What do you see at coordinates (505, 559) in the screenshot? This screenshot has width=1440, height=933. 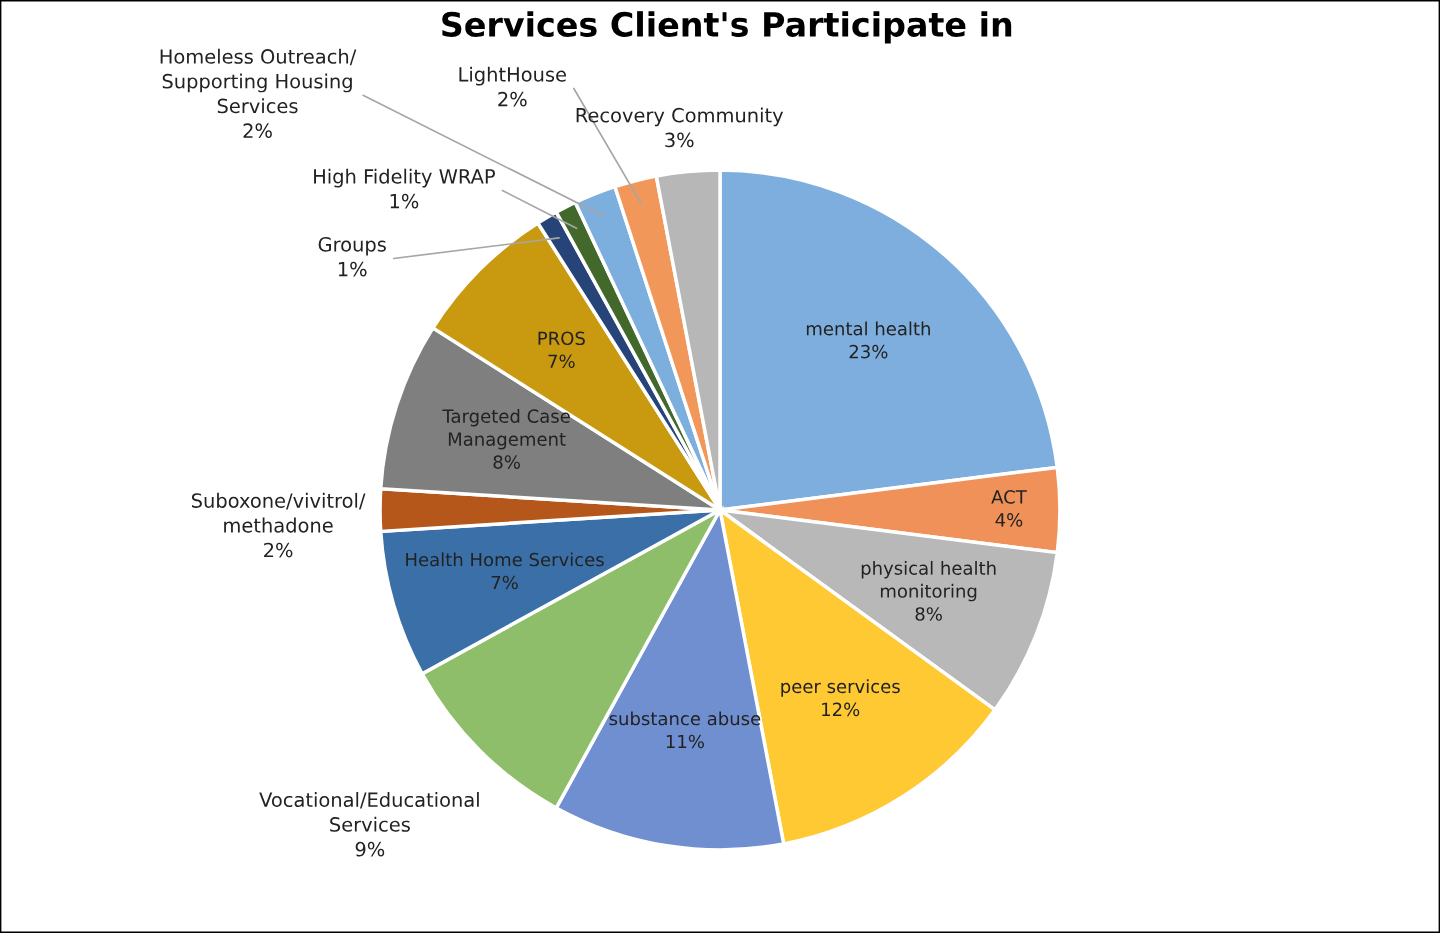 I see `slice-label: Health Home Services` at bounding box center [505, 559].